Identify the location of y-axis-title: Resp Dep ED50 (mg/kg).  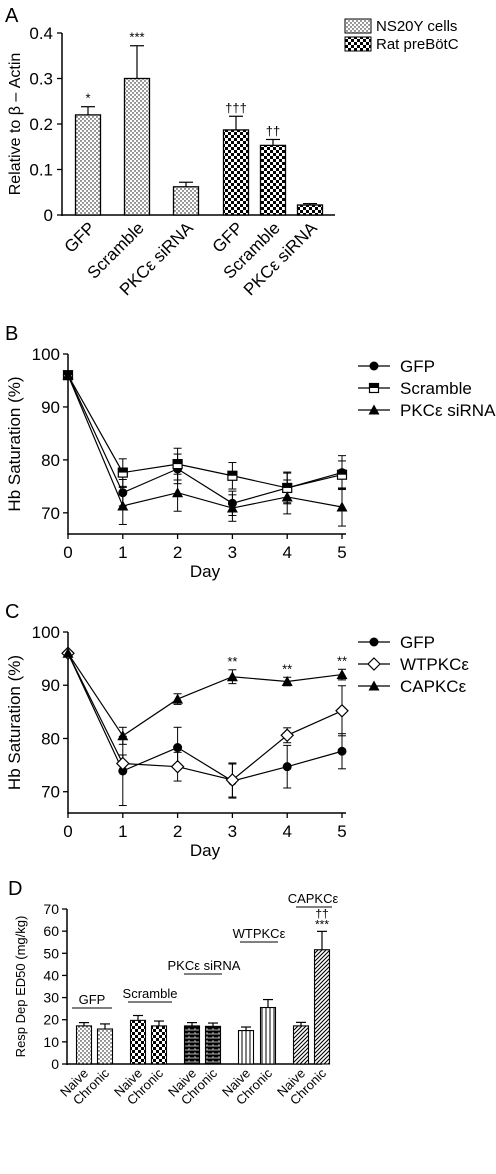
(20, 987).